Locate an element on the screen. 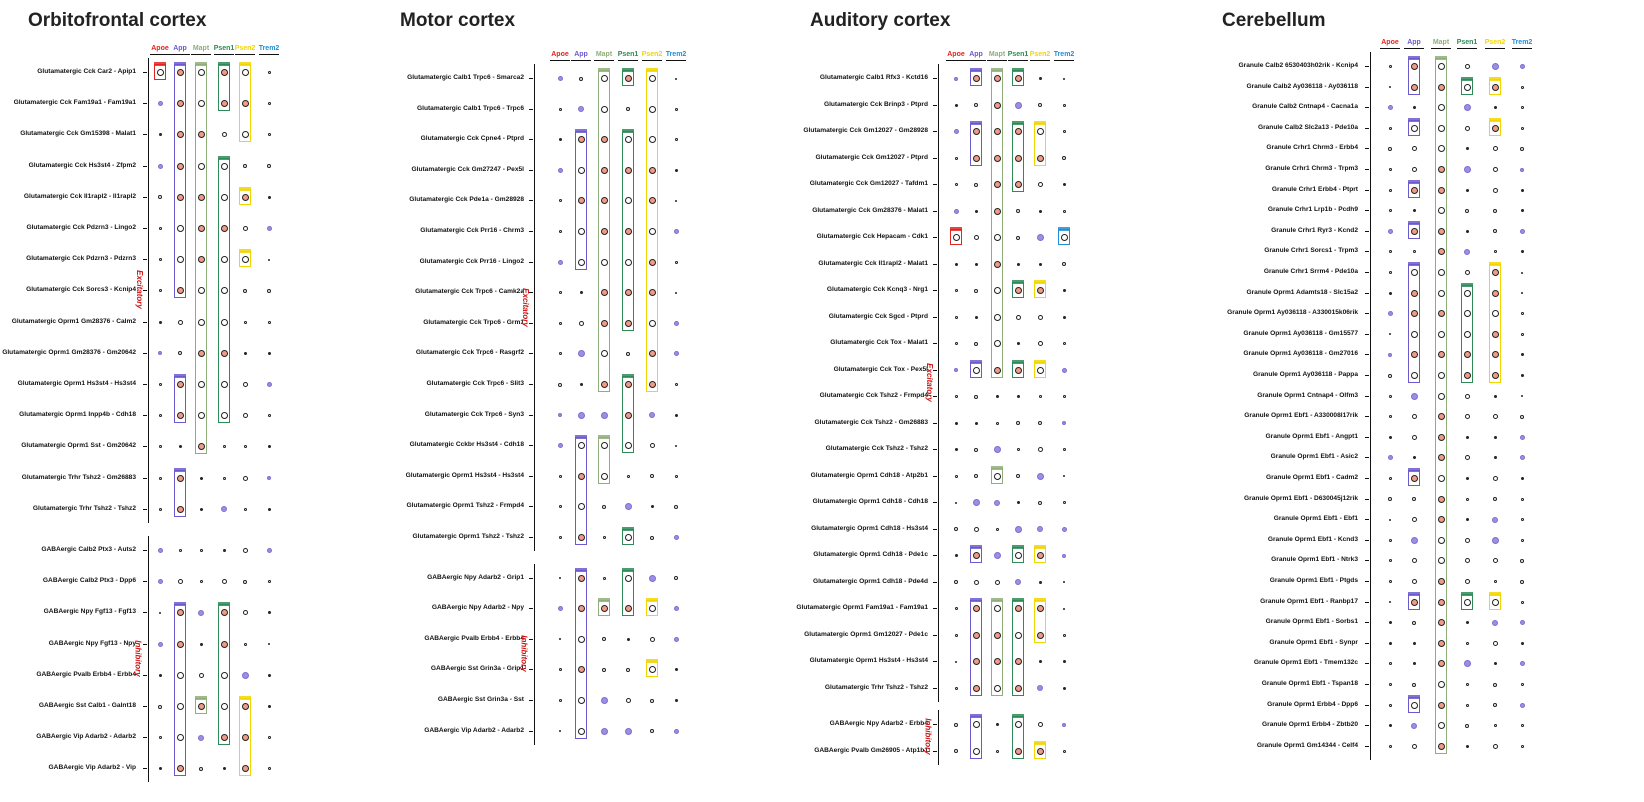 The image size is (1644, 802). row-label: Glutamatergic Cck Gm15398 - Malat1 is located at coordinates (78, 134).